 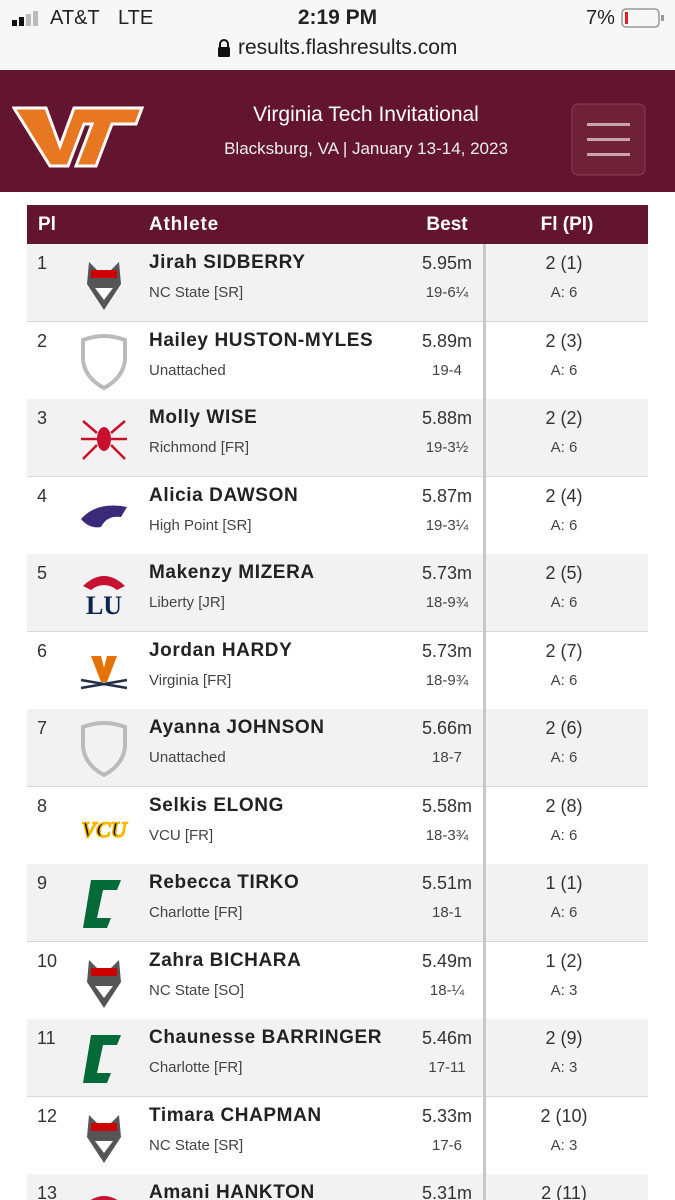 I want to click on imperial-mark: 19-3¼, so click(x=447, y=525).